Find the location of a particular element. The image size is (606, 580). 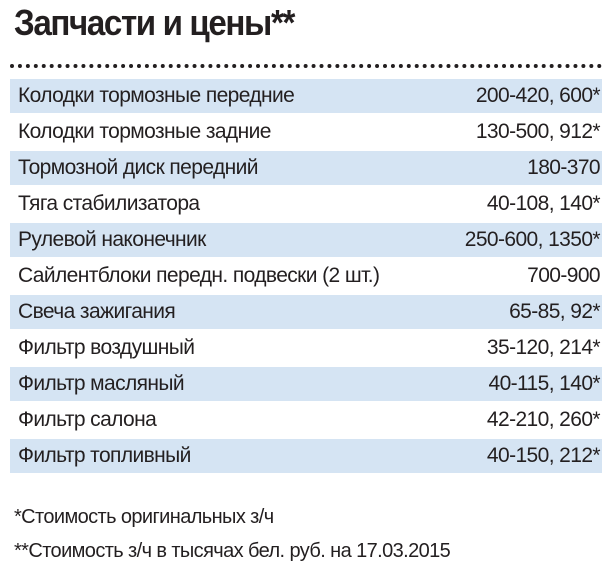

title: Запчасти и цены** is located at coordinates (154, 22).